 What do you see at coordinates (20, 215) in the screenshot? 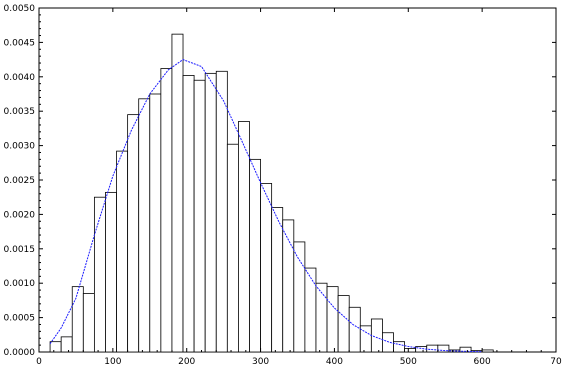
I see `y-tick-label: 0.0020` at bounding box center [20, 215].